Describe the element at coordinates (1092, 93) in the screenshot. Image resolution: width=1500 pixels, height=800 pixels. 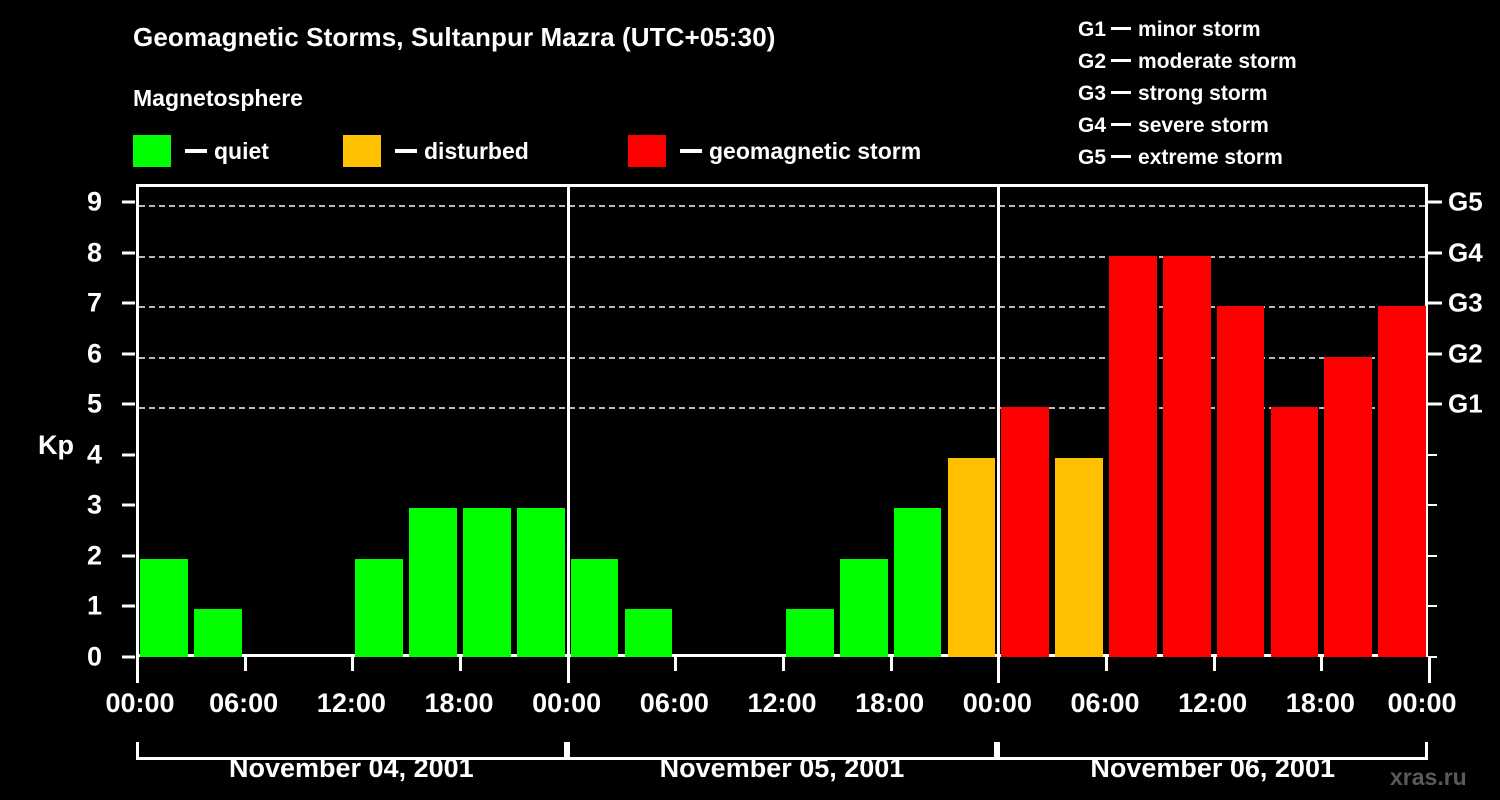
I see `storm-scale-code: G3` at that location.